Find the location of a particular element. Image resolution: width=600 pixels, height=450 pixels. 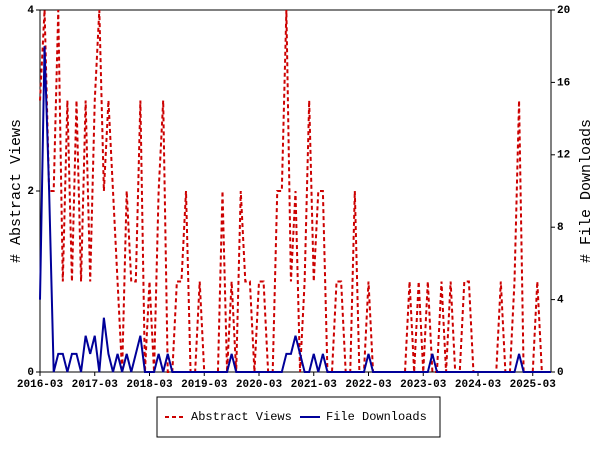

y-tick-label: 0 is located at coordinates (30, 373).